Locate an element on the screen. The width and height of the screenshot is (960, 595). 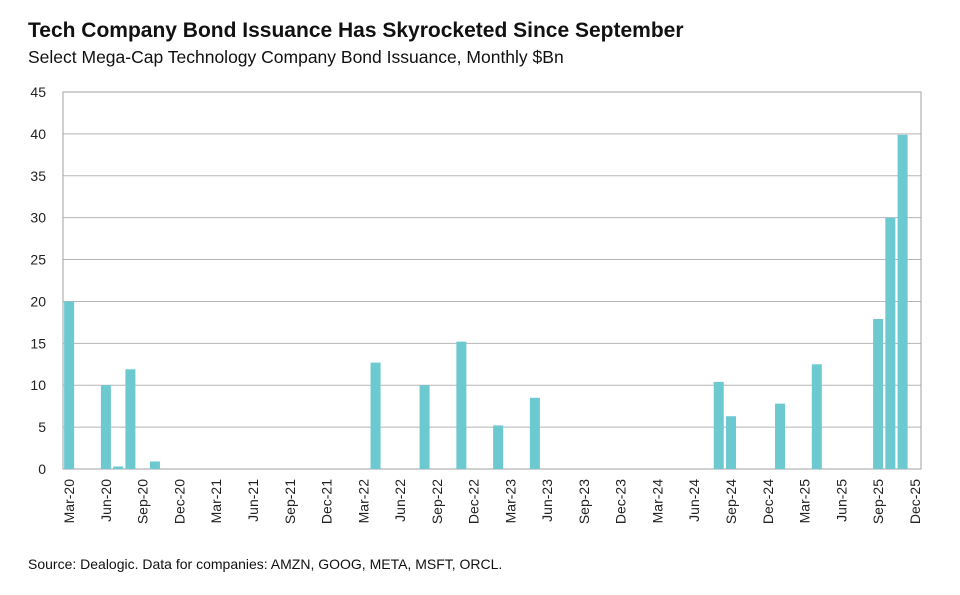
x-tick-label: Dec-21 is located at coordinates (327, 501).